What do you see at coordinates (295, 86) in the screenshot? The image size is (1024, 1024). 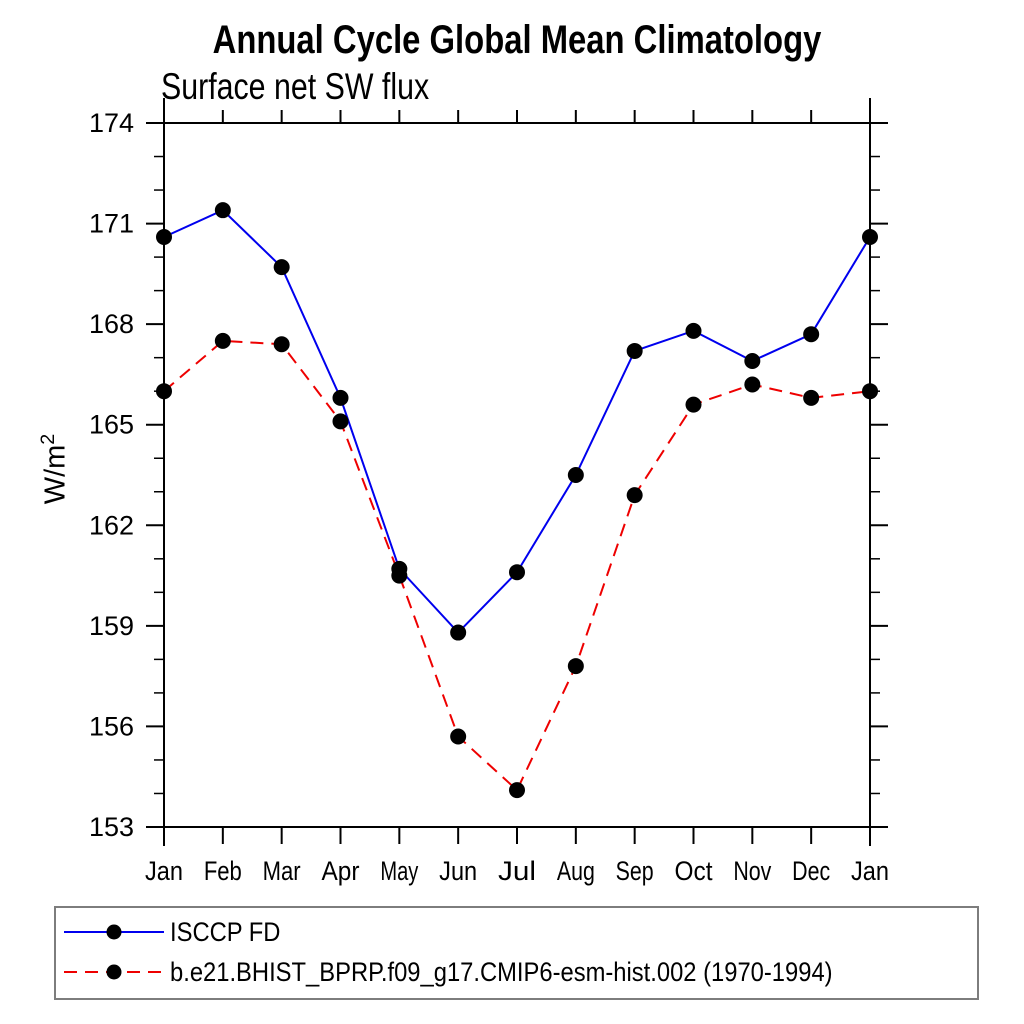 I see `chart-subtitle: Surface net SW flux` at bounding box center [295, 86].